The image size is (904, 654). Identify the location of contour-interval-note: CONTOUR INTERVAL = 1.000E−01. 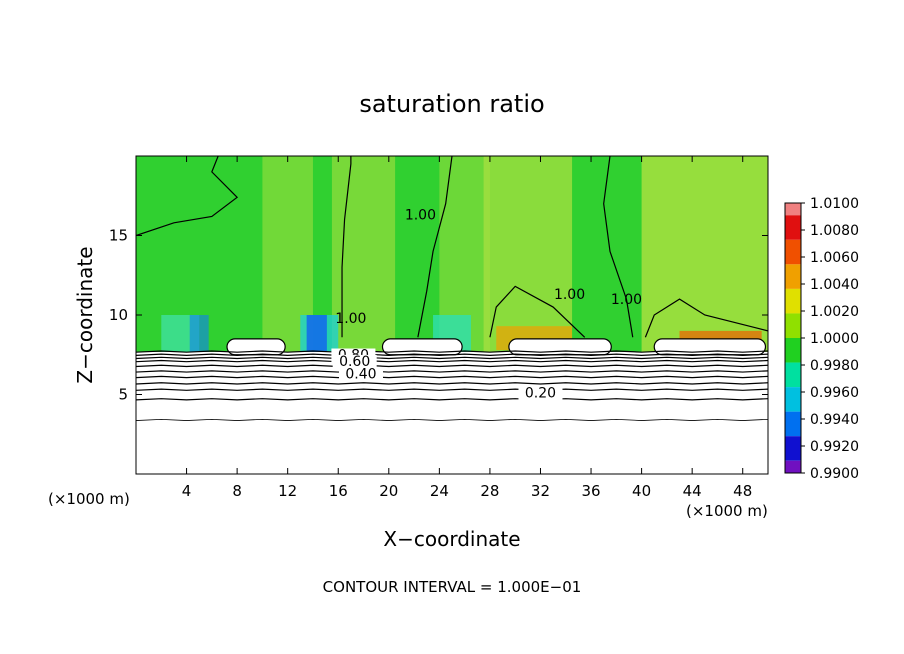
(452, 587).